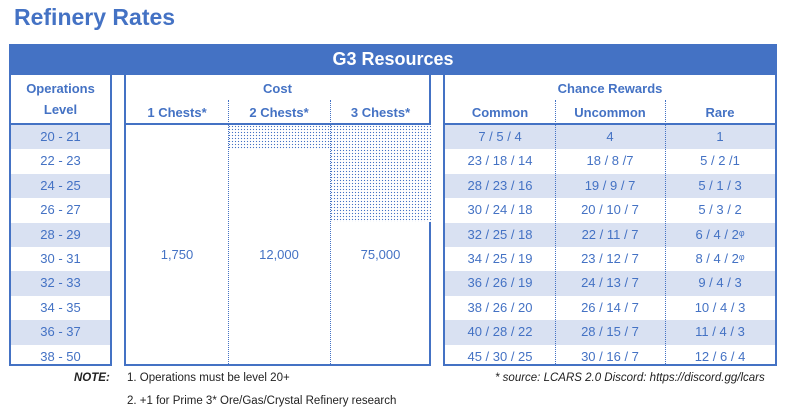 This screenshot has height=417, width=785. Describe the element at coordinates (60, 283) in the screenshot. I see `ops-level-row: 32 - 33` at that location.